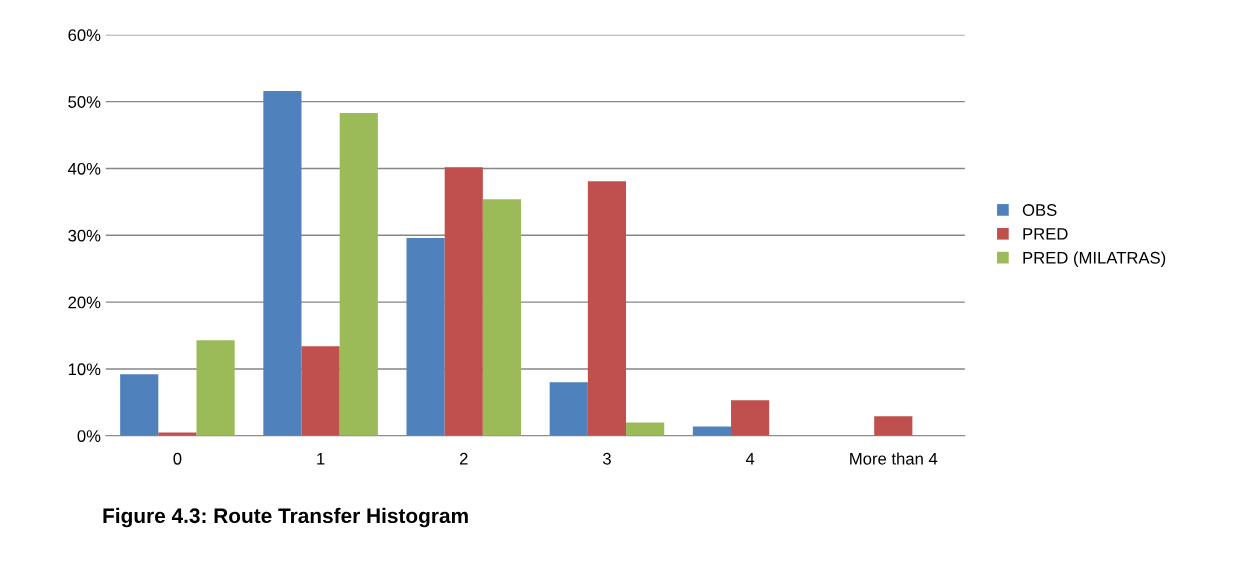 The height and width of the screenshot is (581, 1245). Describe the element at coordinates (1094, 259) in the screenshot. I see `legend-label: PRED (MILATRAS)` at that location.